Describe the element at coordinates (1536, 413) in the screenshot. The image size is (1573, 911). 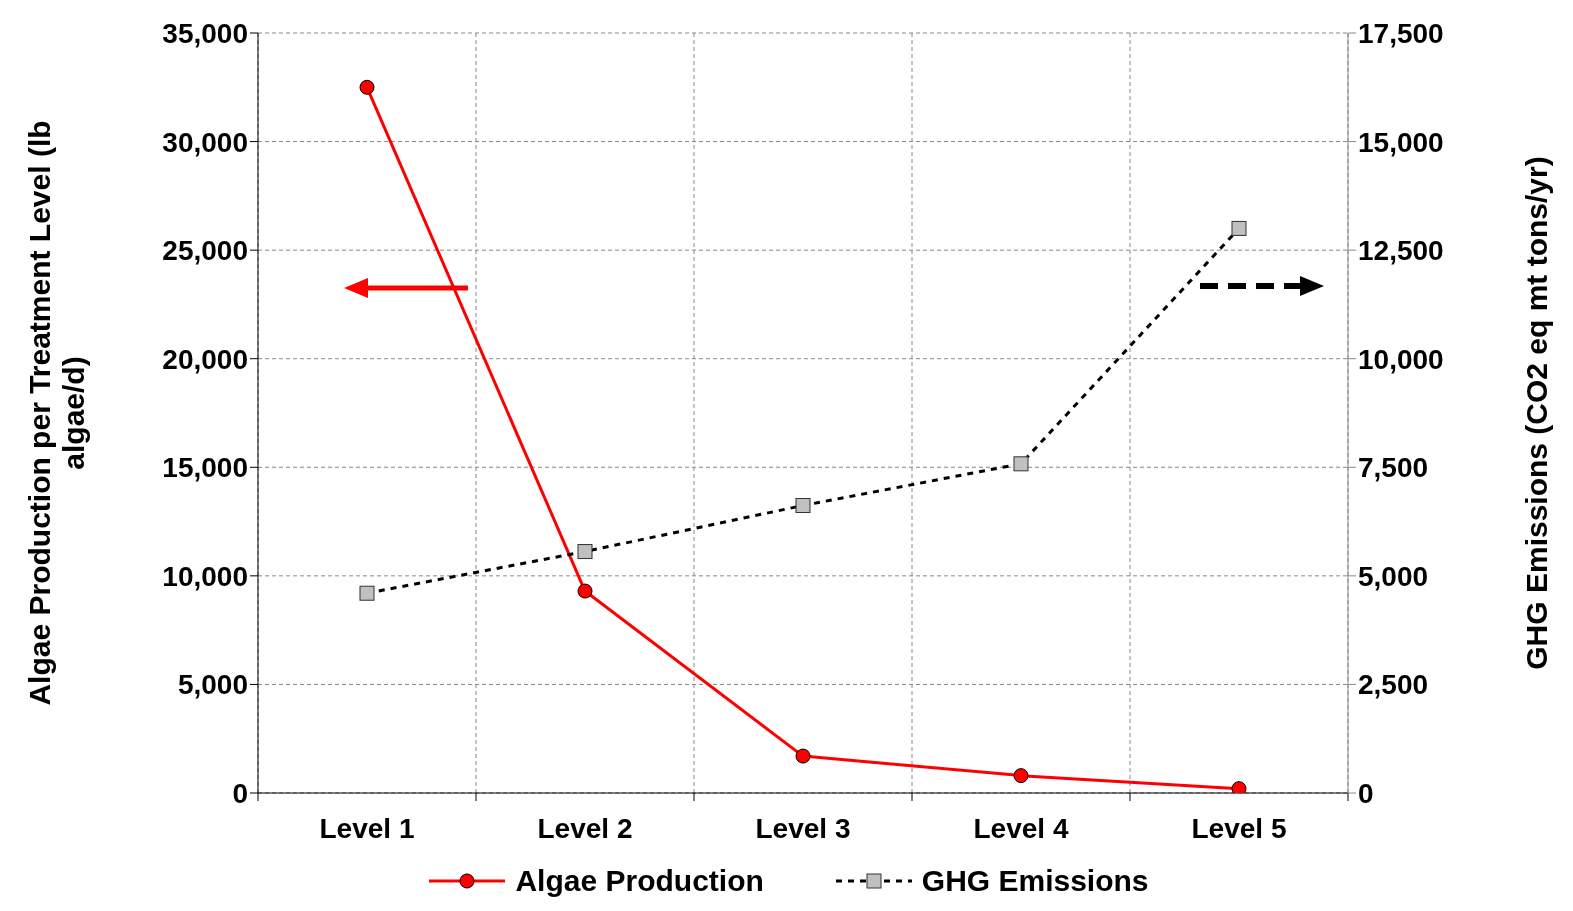
I see `y2-axis-title: GHG Emissions (CO2 eq mt tons/yr)` at that location.